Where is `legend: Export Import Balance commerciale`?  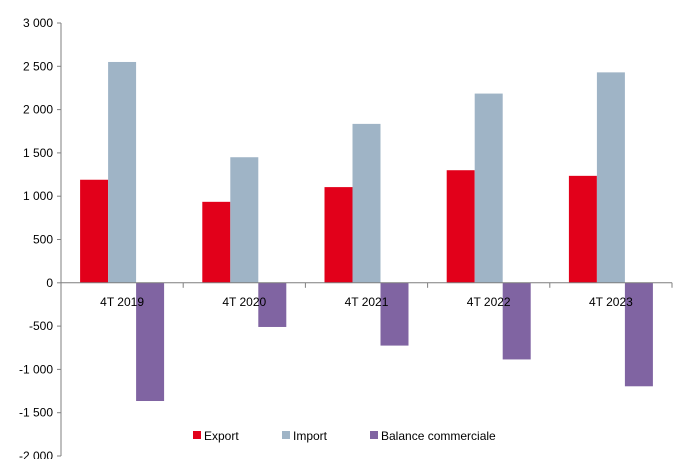
legend: Export Import Balance commerciale is located at coordinates (344, 436).